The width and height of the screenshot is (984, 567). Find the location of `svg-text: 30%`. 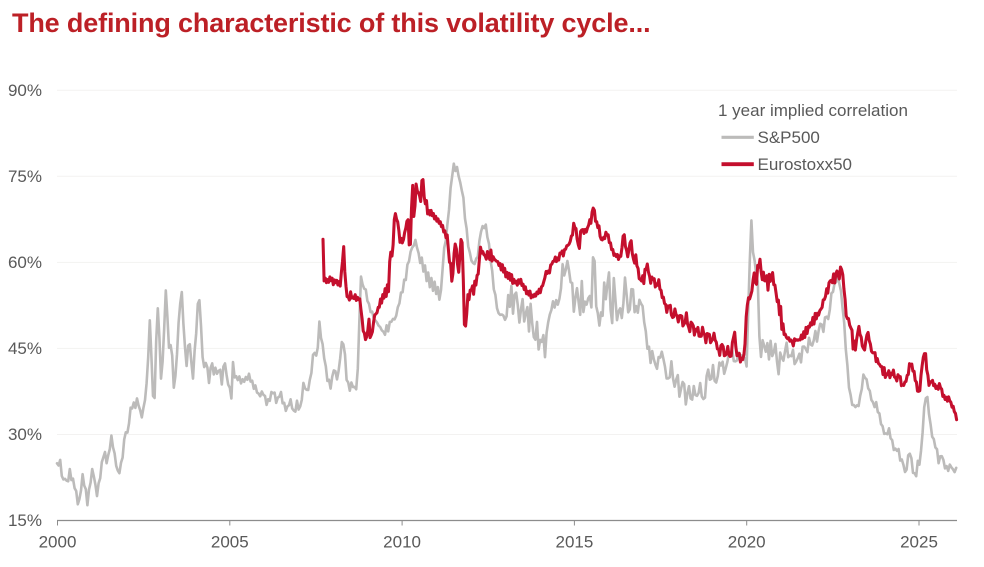

svg-text: 30% is located at coordinates (25, 434).